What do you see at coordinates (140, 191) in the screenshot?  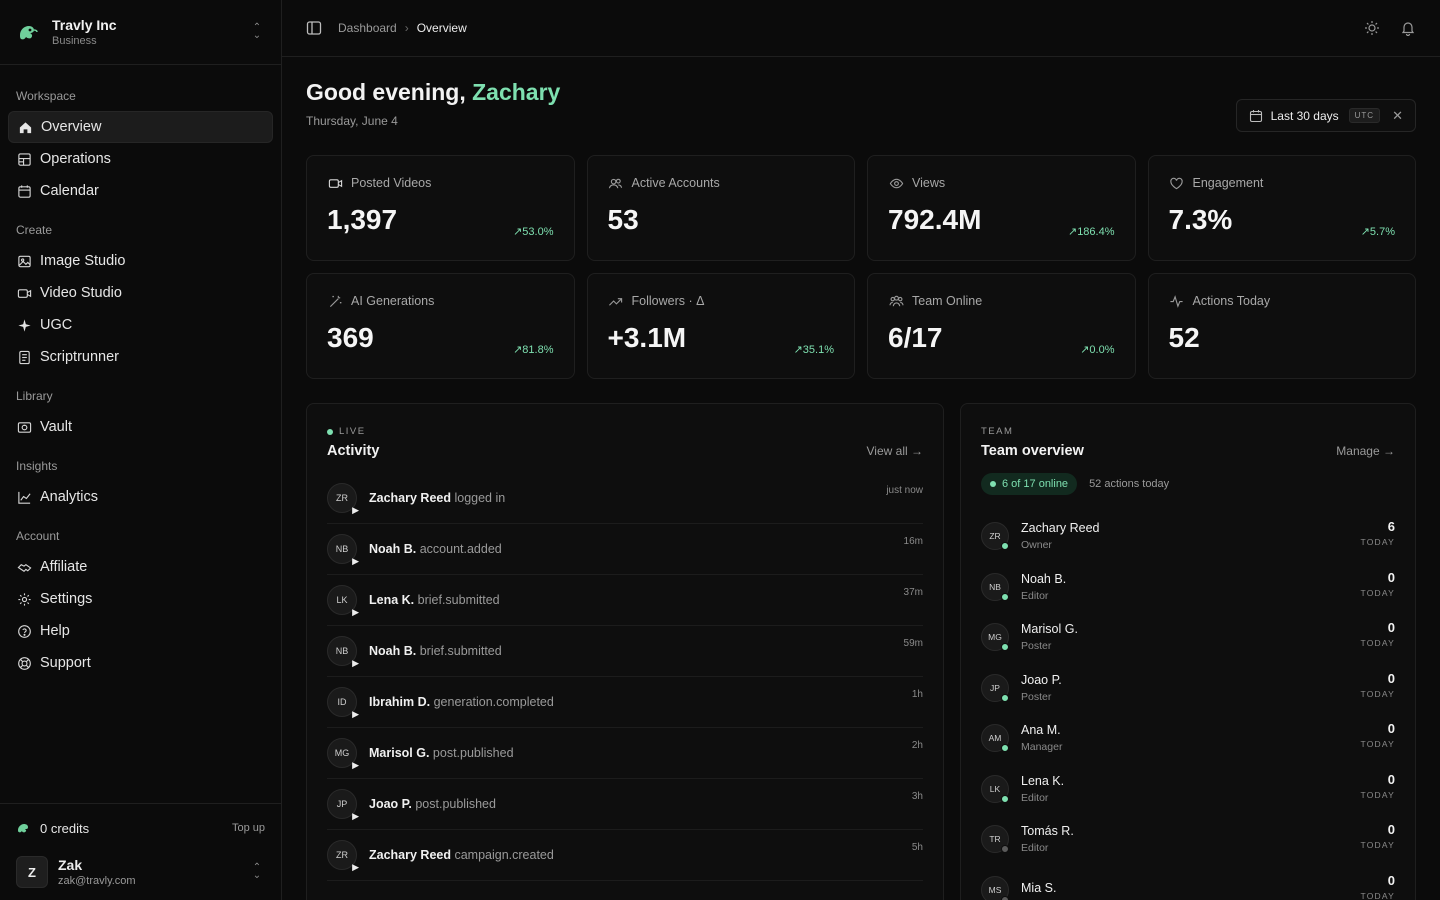 I see `sidebar-item-calendar: Calendar` at bounding box center [140, 191].